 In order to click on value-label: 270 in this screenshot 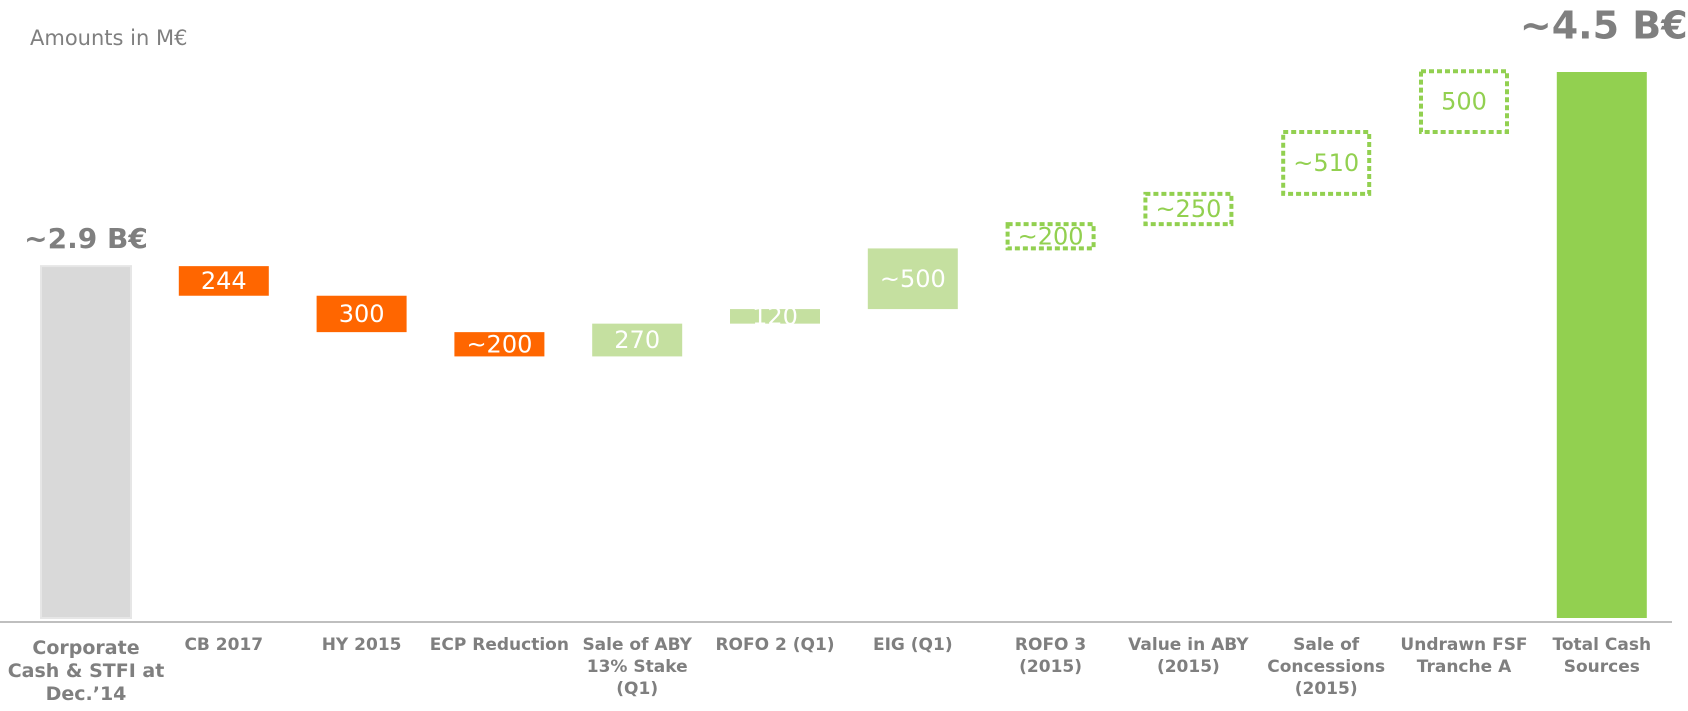, I will do `click(637, 340)`.